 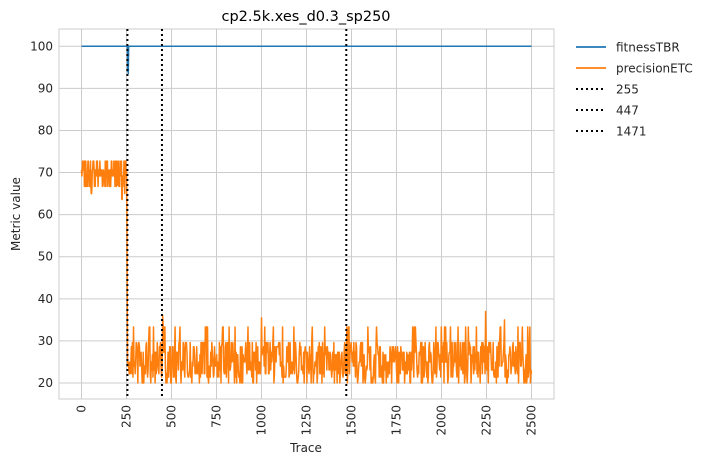 I want to click on y-tick-label: 30, so click(x=45, y=341).